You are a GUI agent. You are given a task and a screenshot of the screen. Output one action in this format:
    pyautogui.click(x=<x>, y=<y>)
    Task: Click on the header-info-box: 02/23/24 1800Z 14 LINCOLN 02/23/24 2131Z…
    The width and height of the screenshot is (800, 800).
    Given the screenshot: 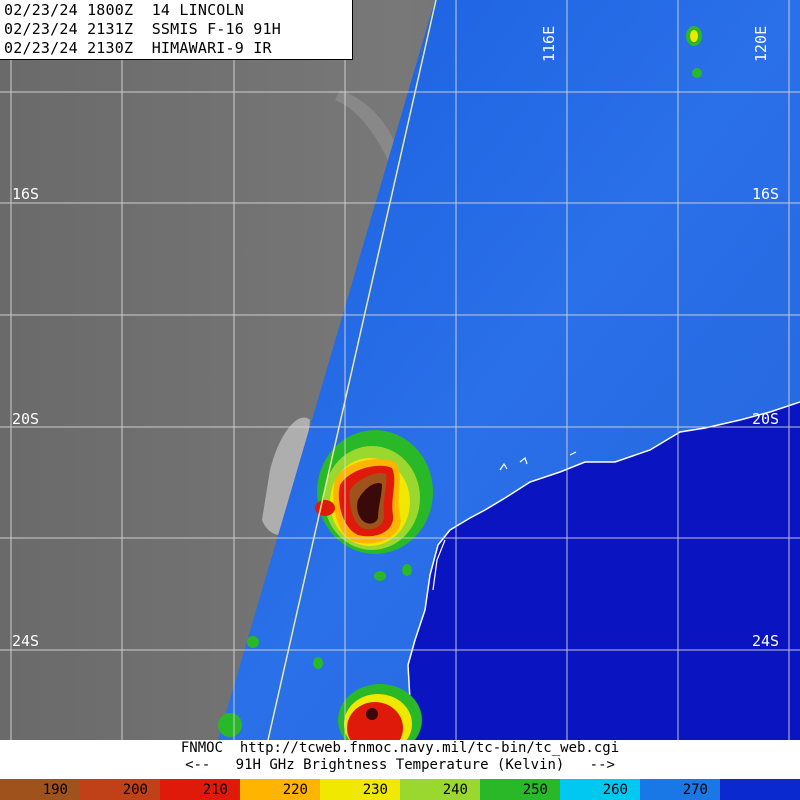 What is the action you would take?
    pyautogui.click(x=176, y=30)
    